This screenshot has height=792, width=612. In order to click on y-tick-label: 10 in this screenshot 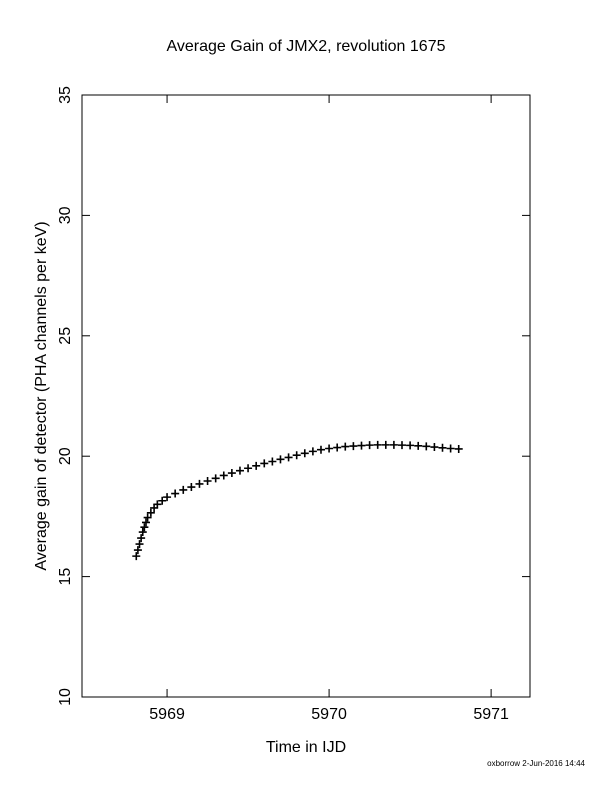, I will do `click(65, 697)`.